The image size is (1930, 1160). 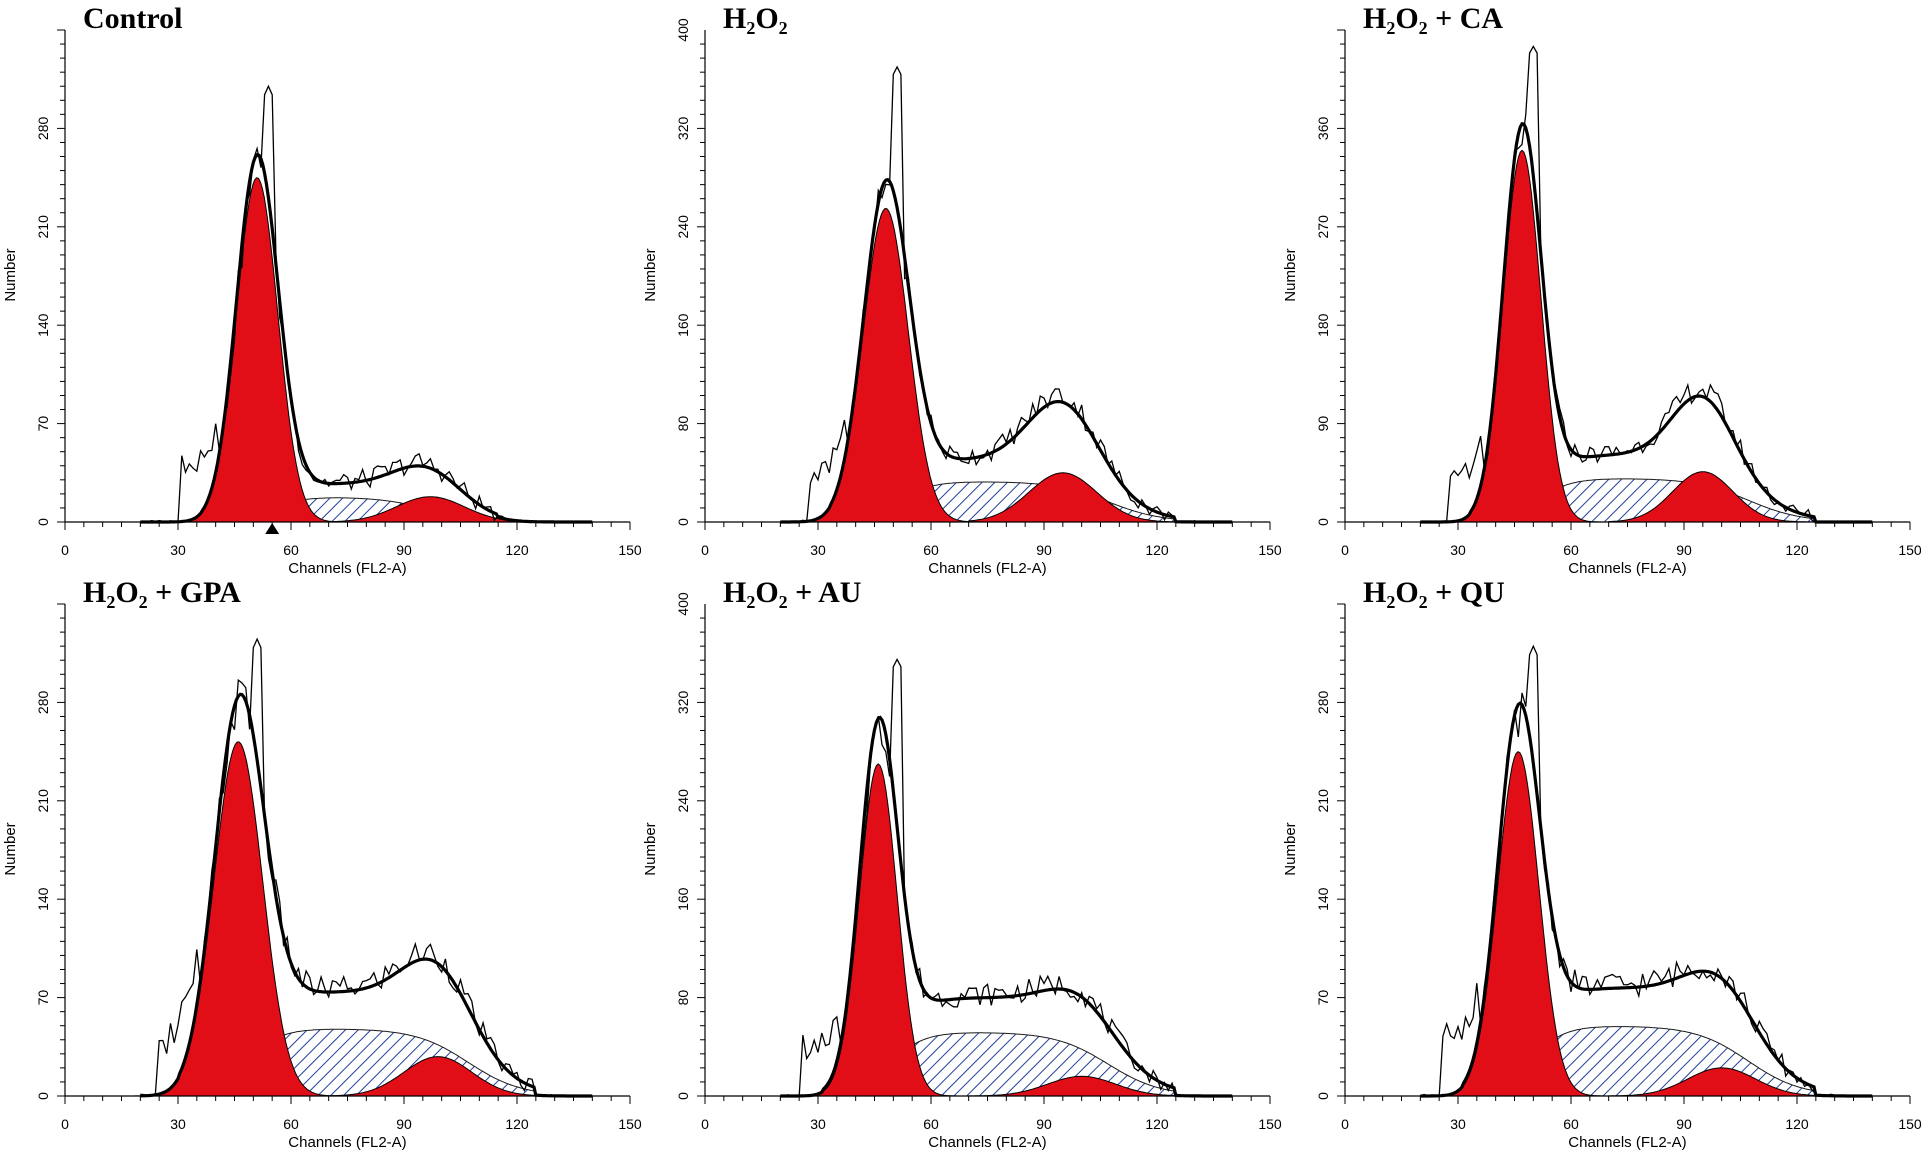 I want to click on gate-marker-triangle, so click(x=272, y=528).